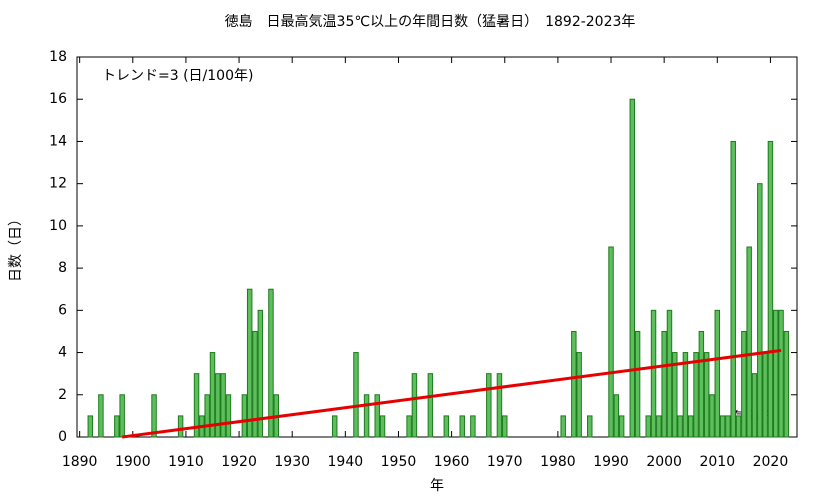  Describe the element at coordinates (133, 462) in the screenshot. I see `x-tick-label: 1900` at that location.